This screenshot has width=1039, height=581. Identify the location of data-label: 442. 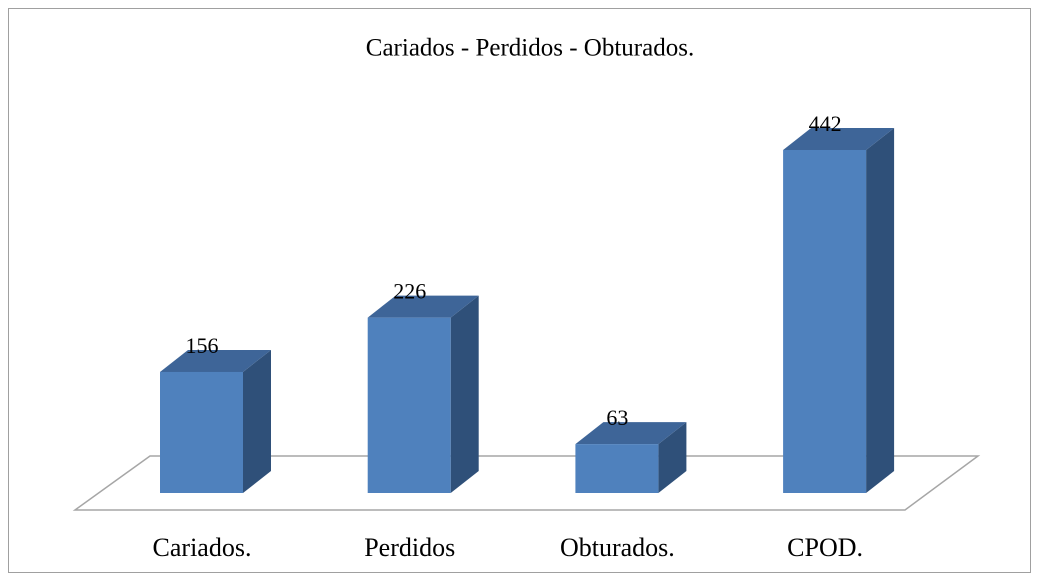
(825, 123).